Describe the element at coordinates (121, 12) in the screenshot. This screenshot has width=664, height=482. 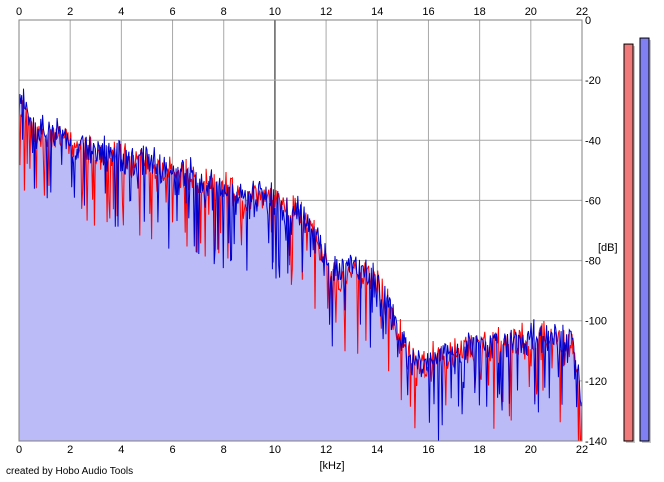
I see `x-tick-label-top: 4` at that location.